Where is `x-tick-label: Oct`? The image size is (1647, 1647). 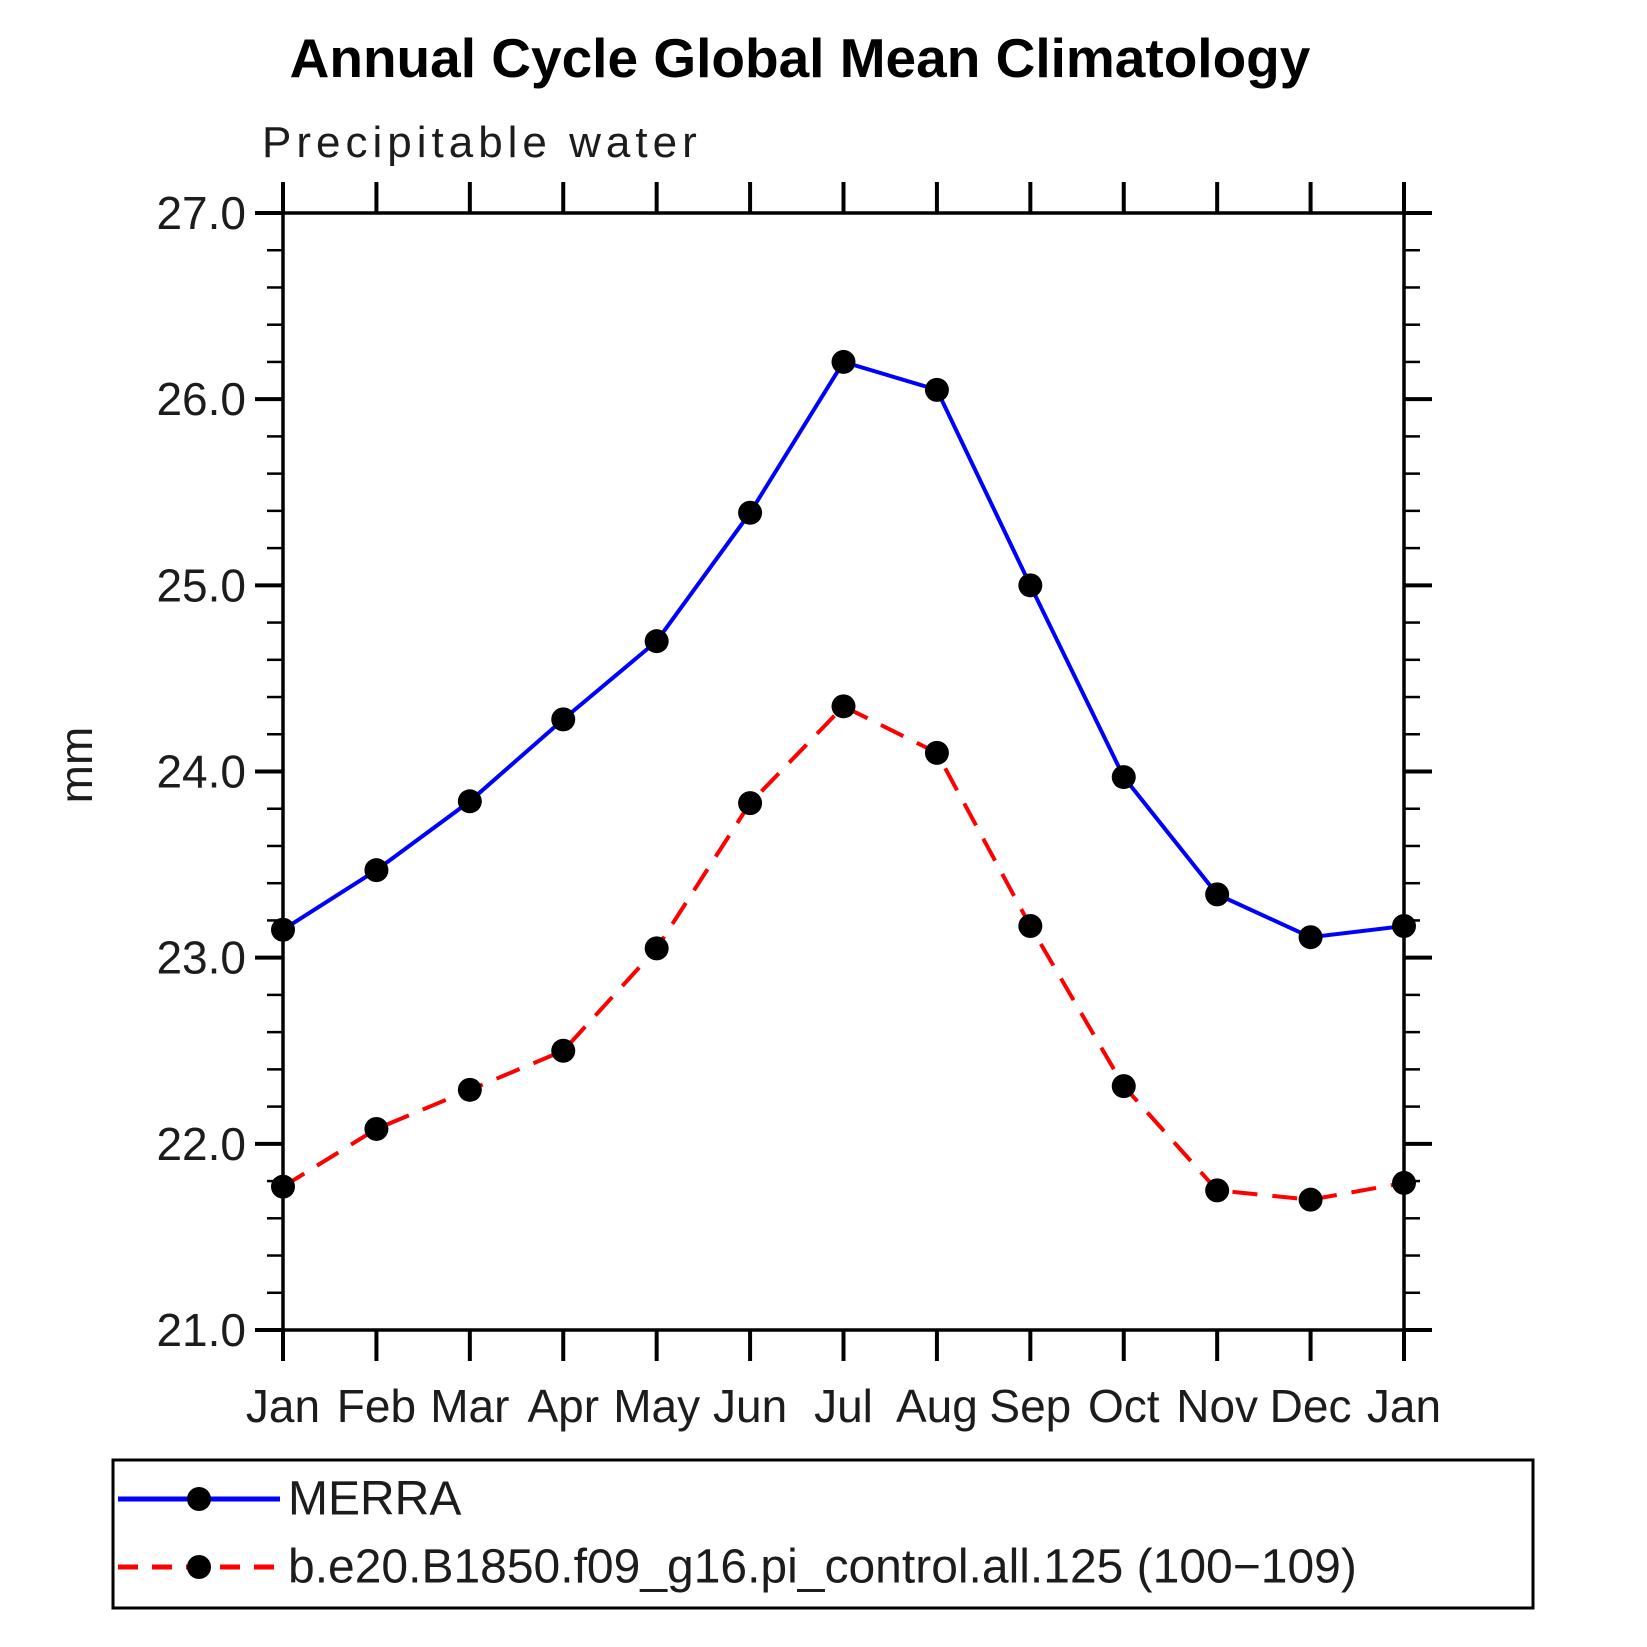
x-tick-label: Oct is located at coordinates (1124, 1406).